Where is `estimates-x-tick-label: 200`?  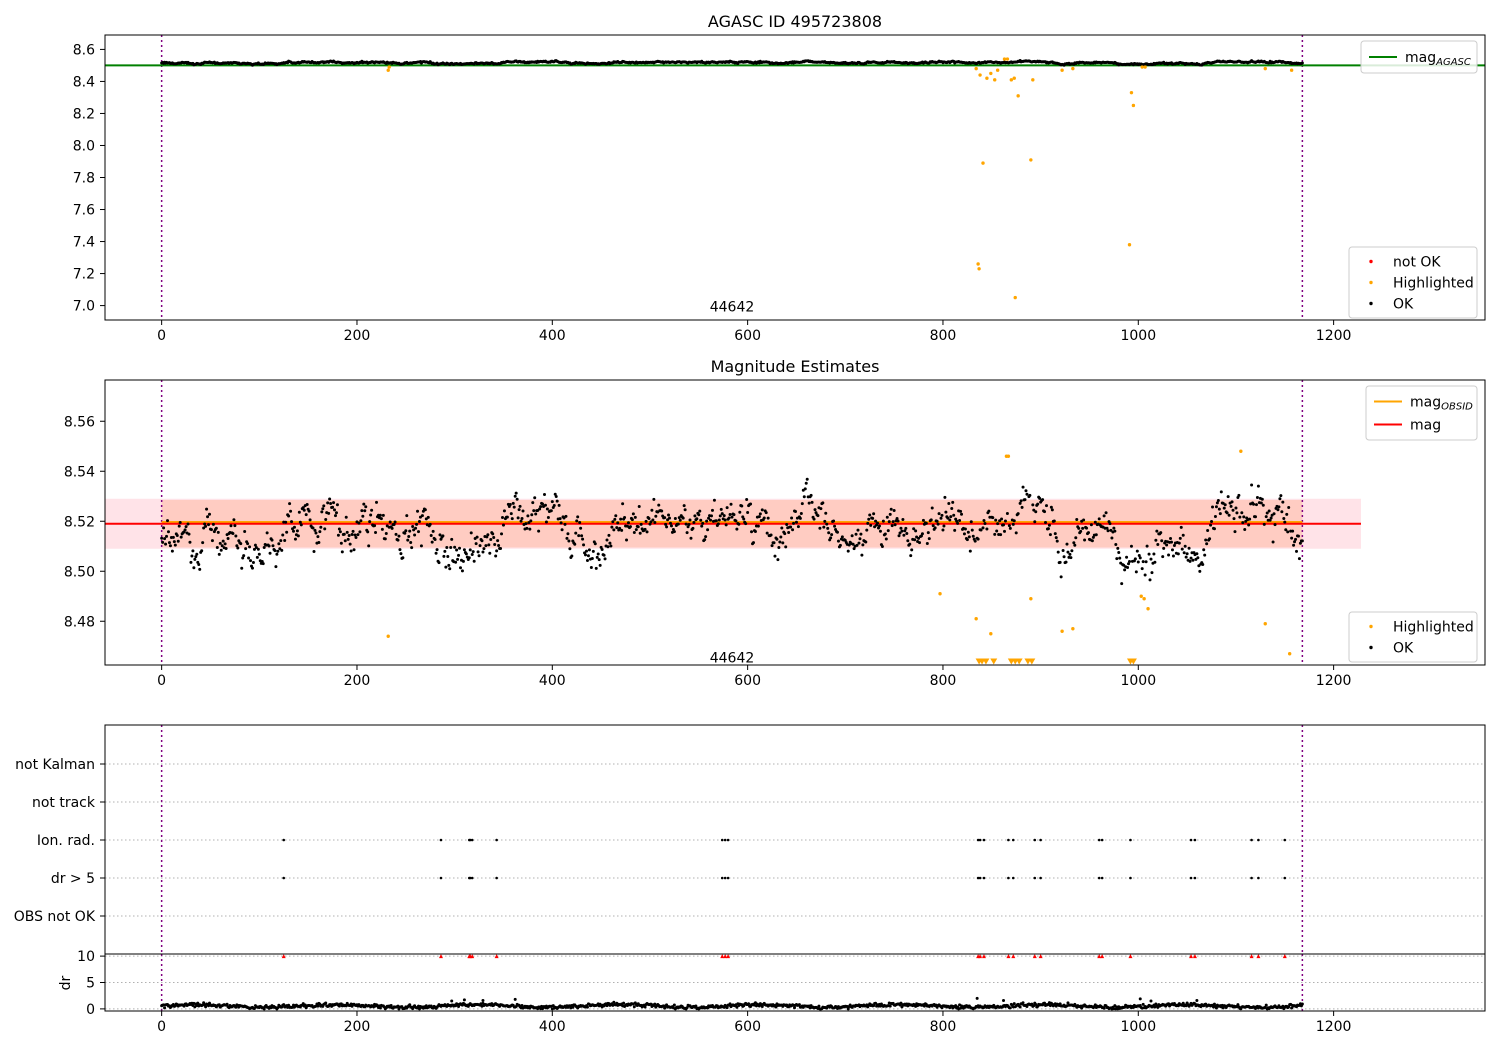 estimates-x-tick-label: 200 is located at coordinates (357, 681).